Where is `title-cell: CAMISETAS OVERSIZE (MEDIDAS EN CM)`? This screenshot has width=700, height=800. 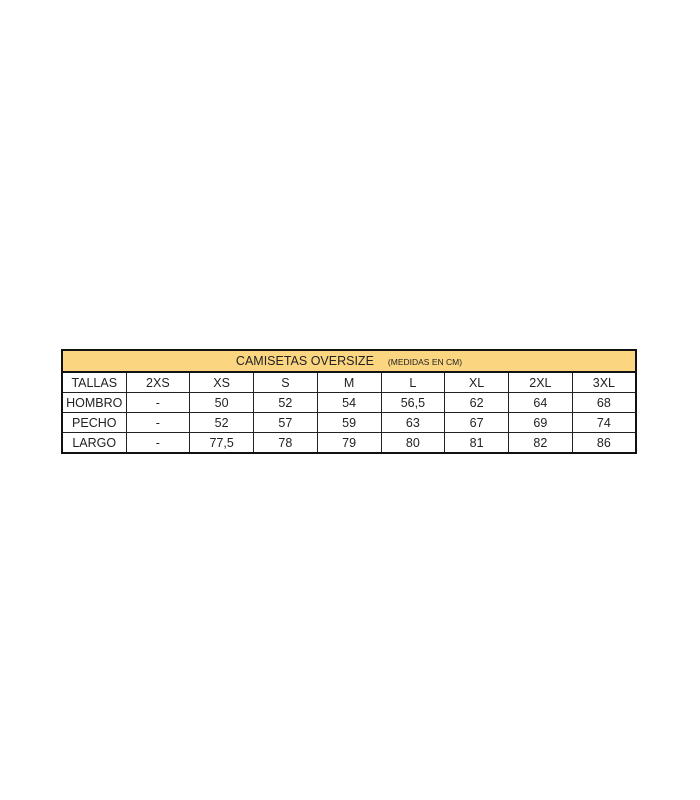
title-cell: CAMISETAS OVERSIZE (MEDIDAS EN CM) is located at coordinates (349, 361).